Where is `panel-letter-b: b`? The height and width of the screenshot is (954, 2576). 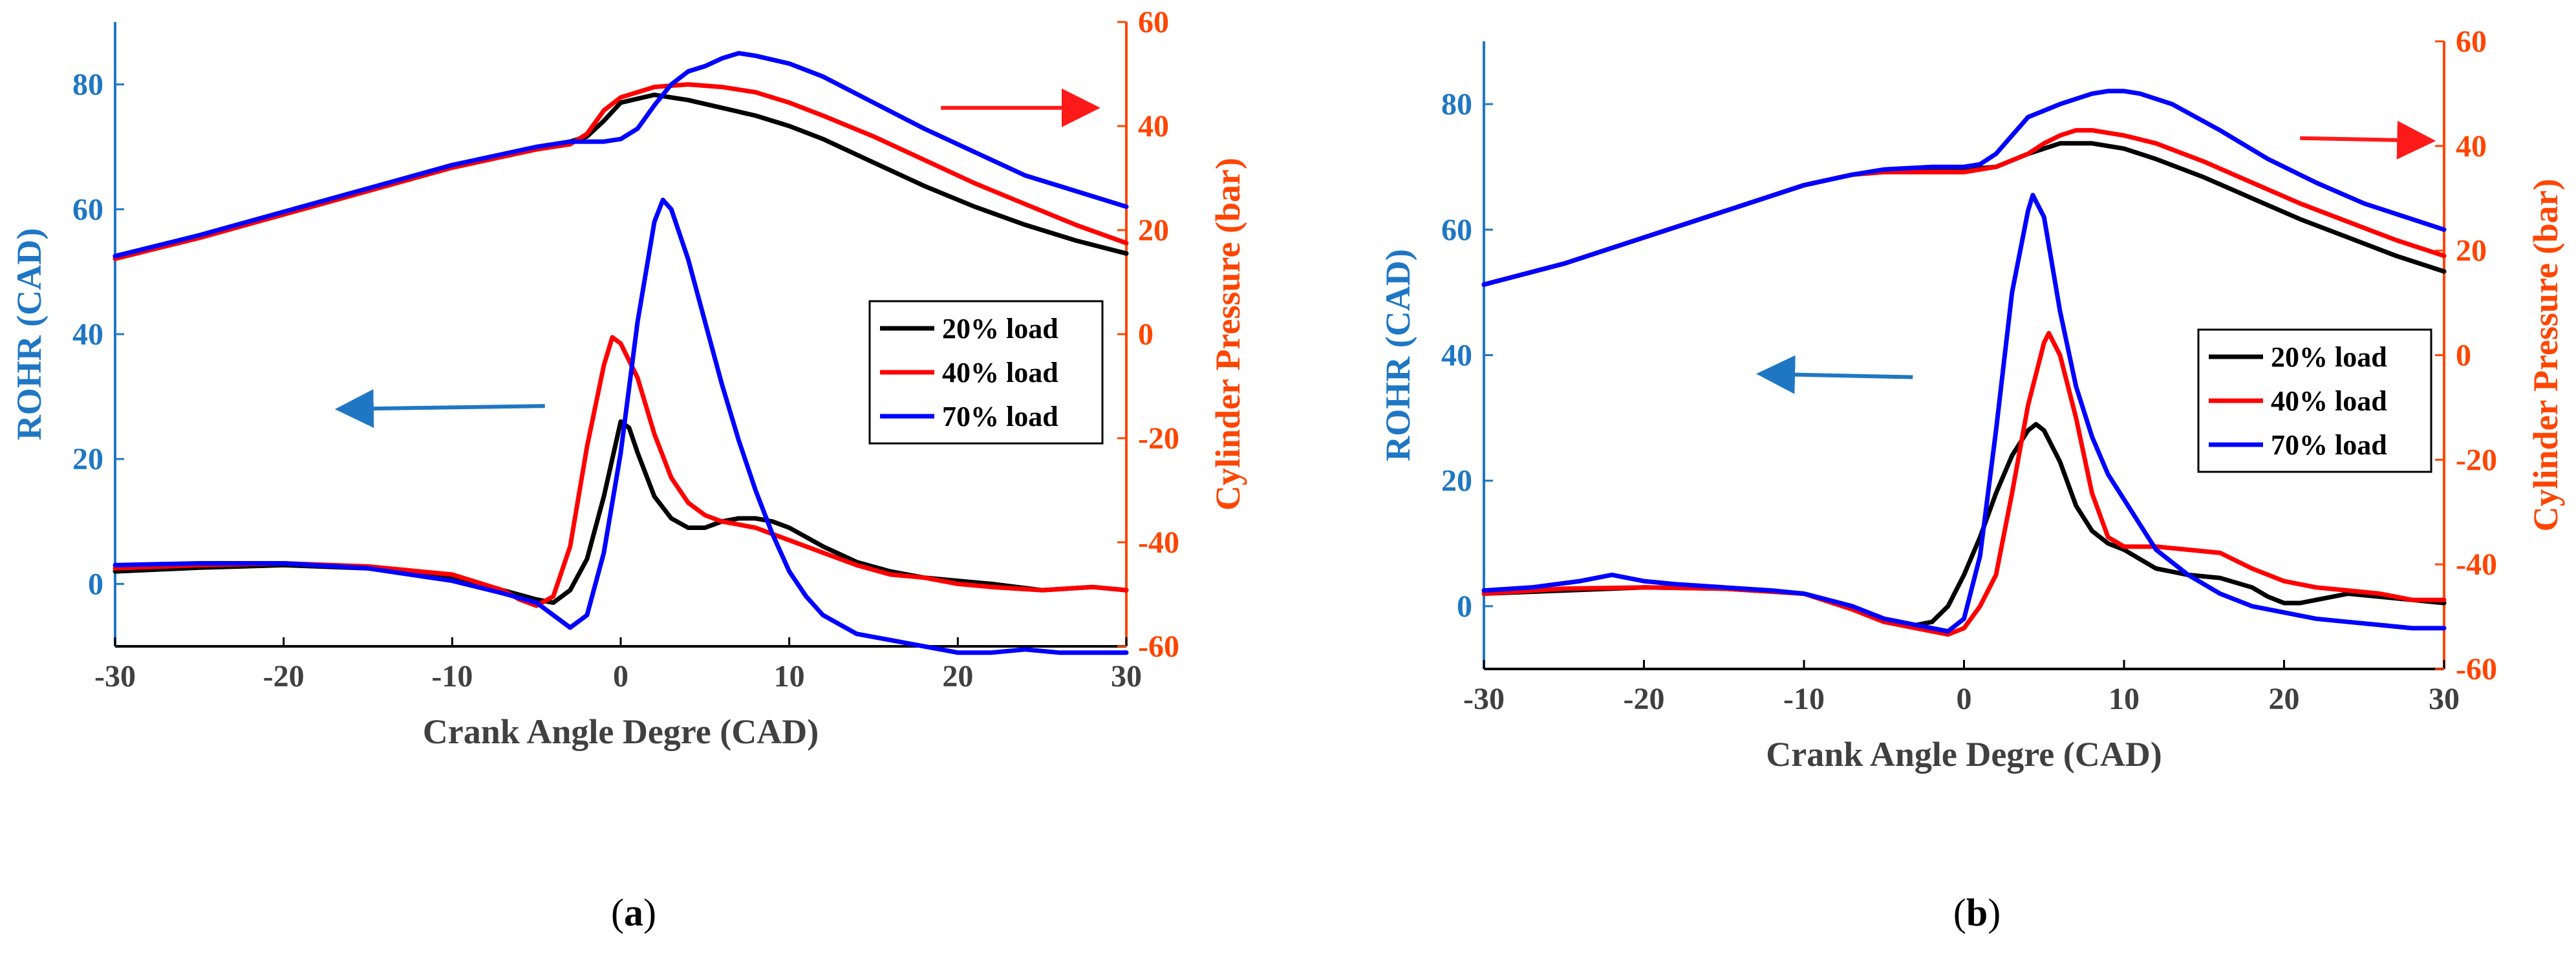
panel-letter-b: b is located at coordinates (1977, 912).